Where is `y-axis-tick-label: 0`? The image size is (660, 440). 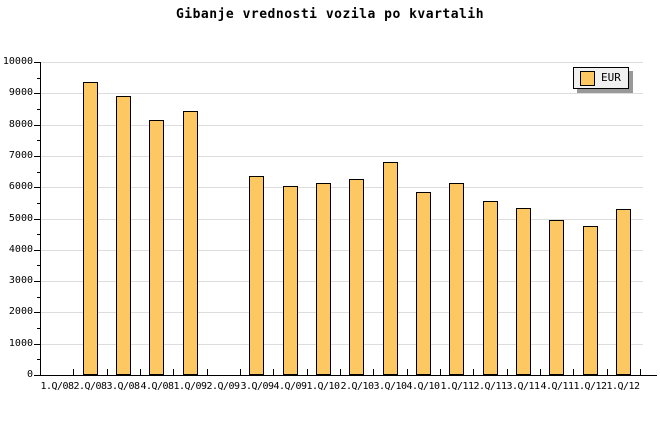
y-axis-tick-label: 0 is located at coordinates (29, 374).